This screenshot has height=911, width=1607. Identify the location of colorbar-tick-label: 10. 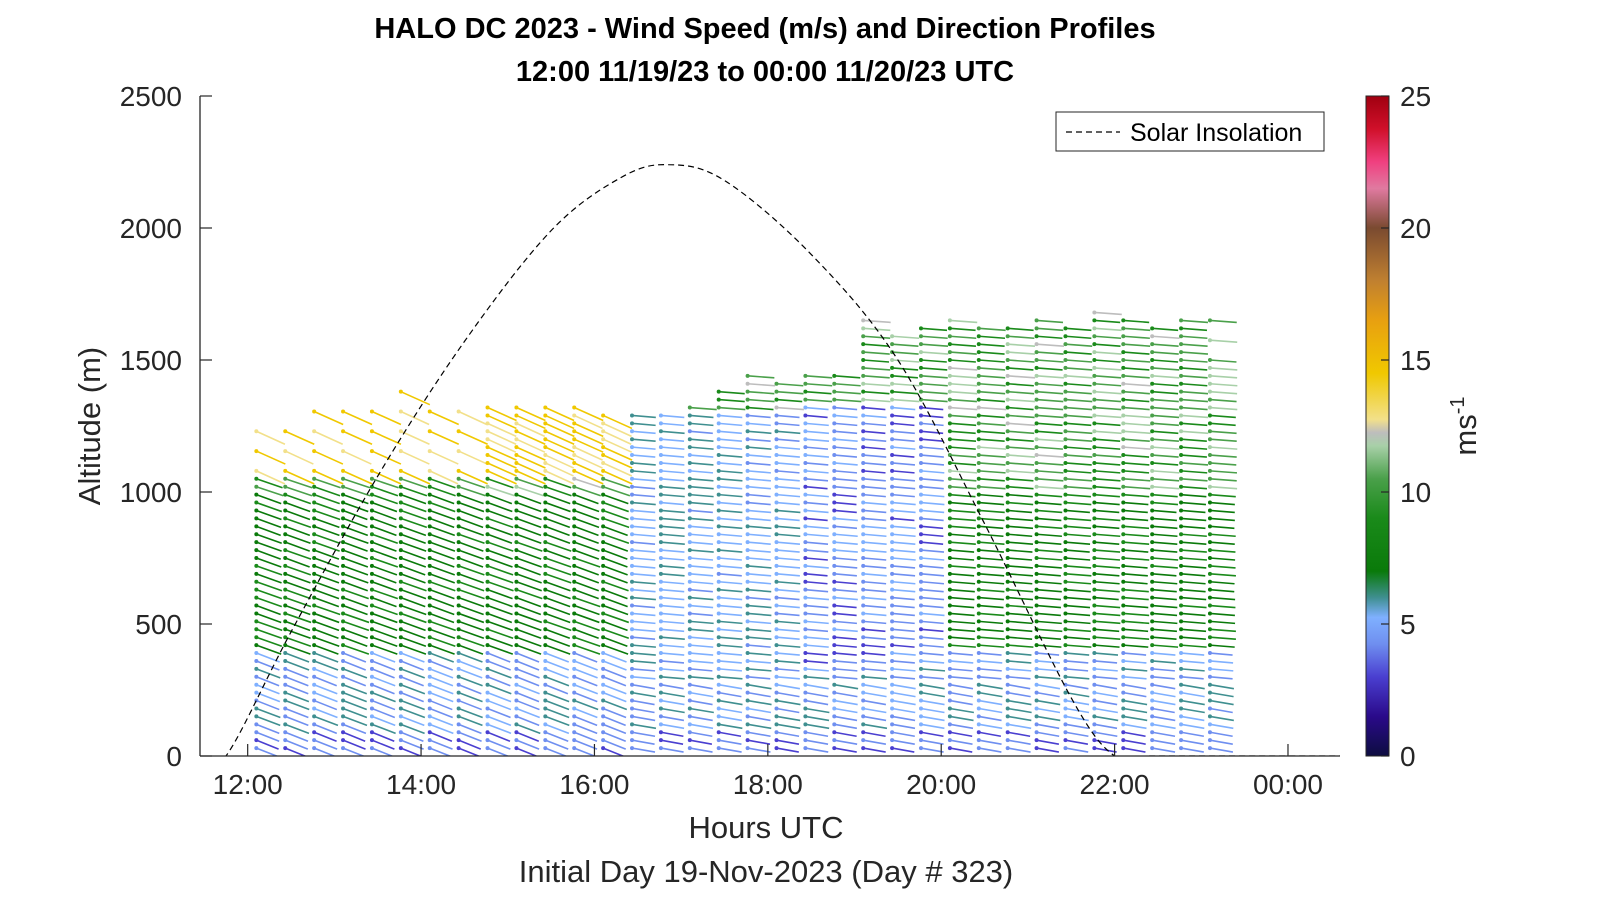
(1415, 492).